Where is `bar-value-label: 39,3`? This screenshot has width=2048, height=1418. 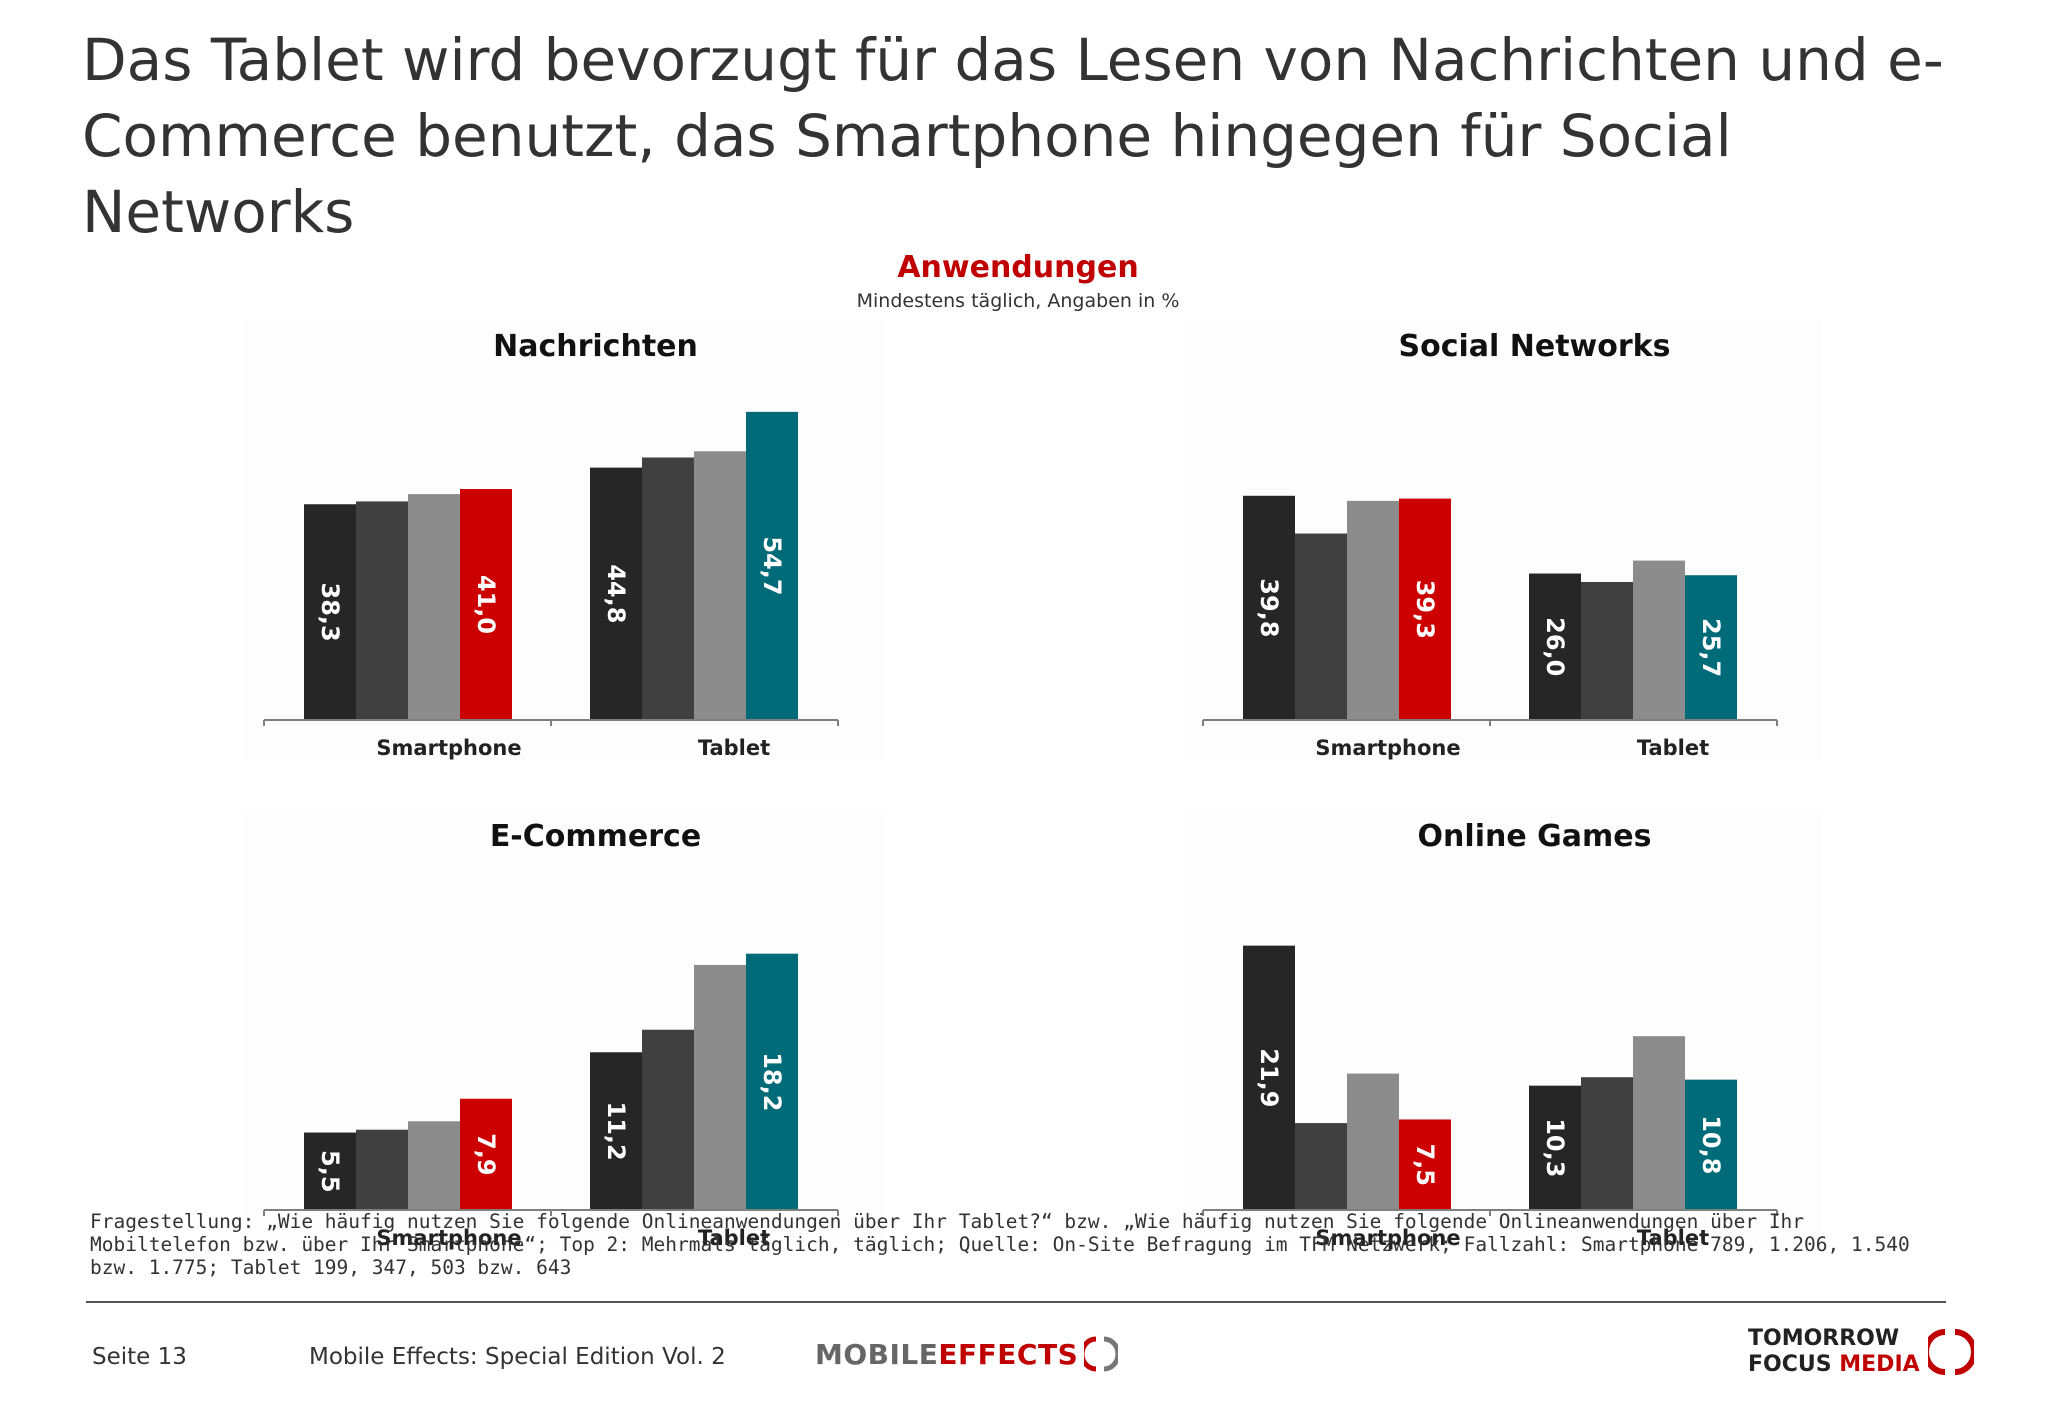
bar-value-label: 39,3 is located at coordinates (1425, 609).